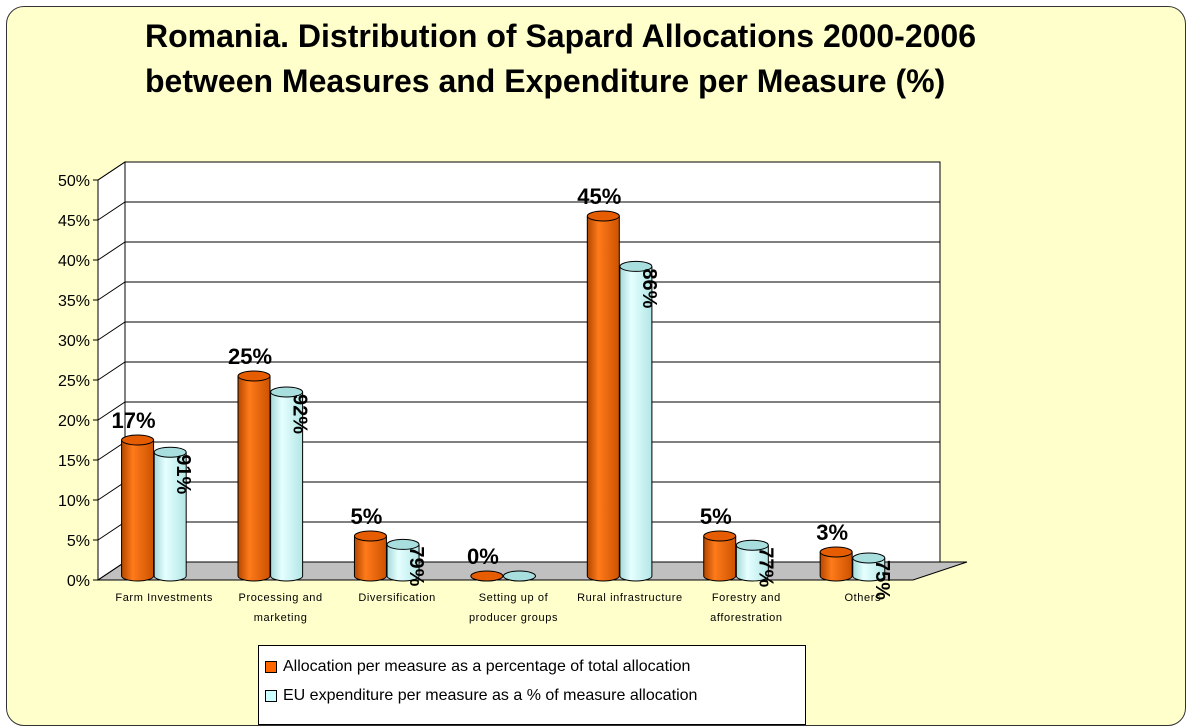 The width and height of the screenshot is (1191, 726). Describe the element at coordinates (78, 541) in the screenshot. I see `y-tick-label: 5%` at that location.